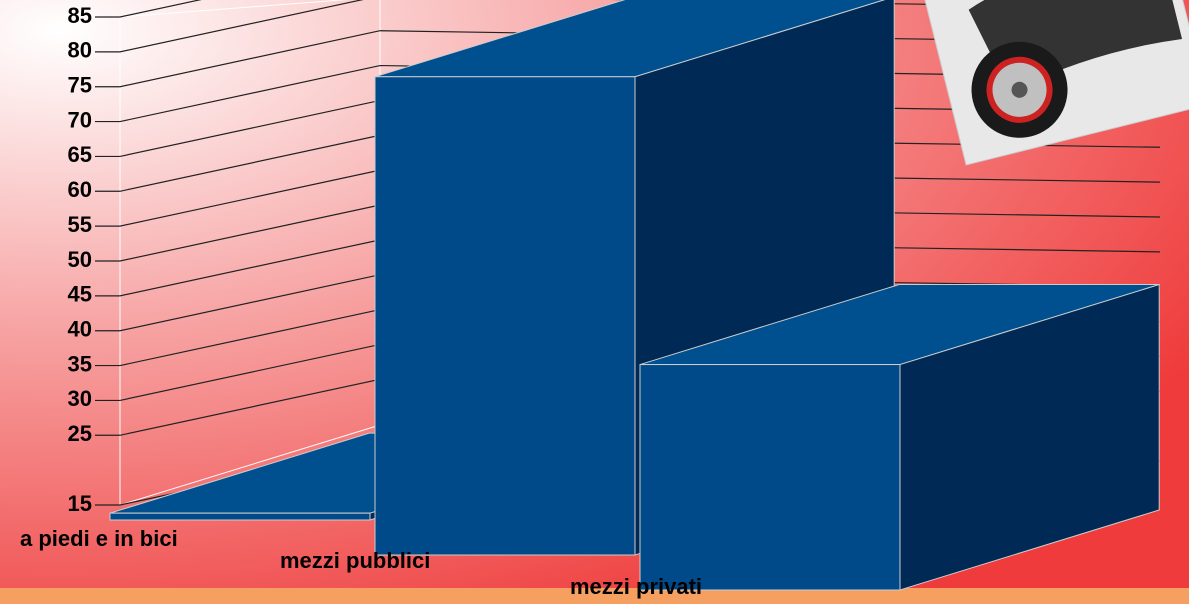  What do you see at coordinates (80, 433) in the screenshot?
I see `y-tick-label: 25` at bounding box center [80, 433].